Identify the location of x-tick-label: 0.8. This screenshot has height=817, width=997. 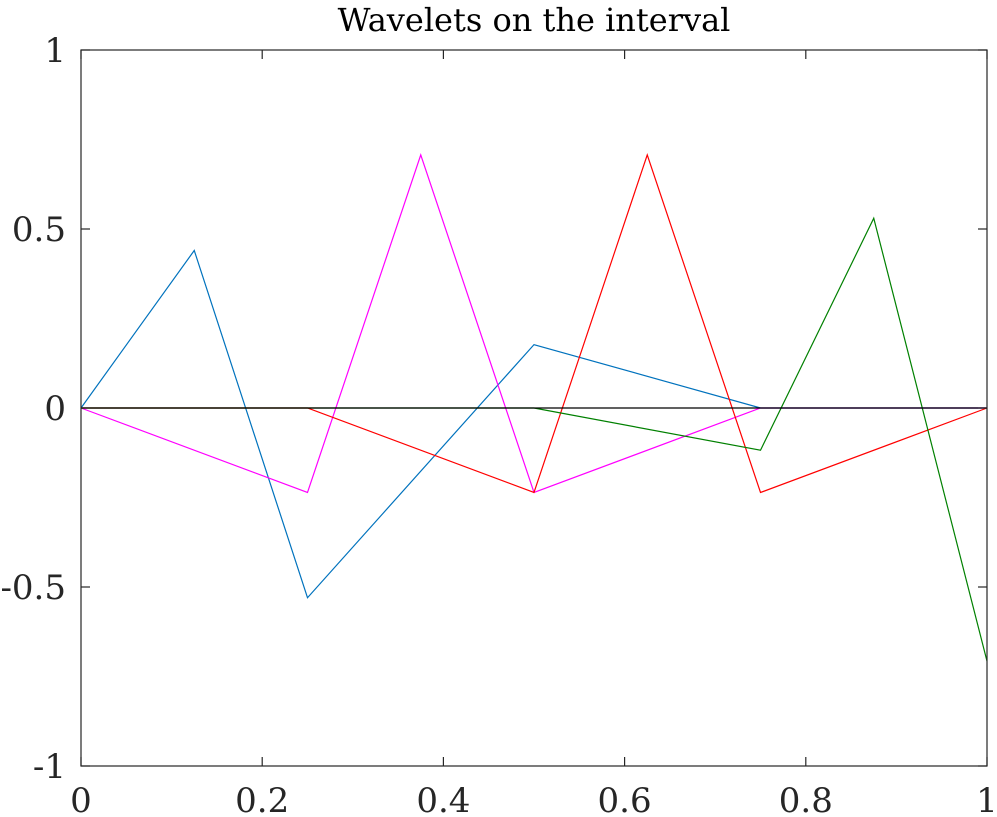
(806, 799).